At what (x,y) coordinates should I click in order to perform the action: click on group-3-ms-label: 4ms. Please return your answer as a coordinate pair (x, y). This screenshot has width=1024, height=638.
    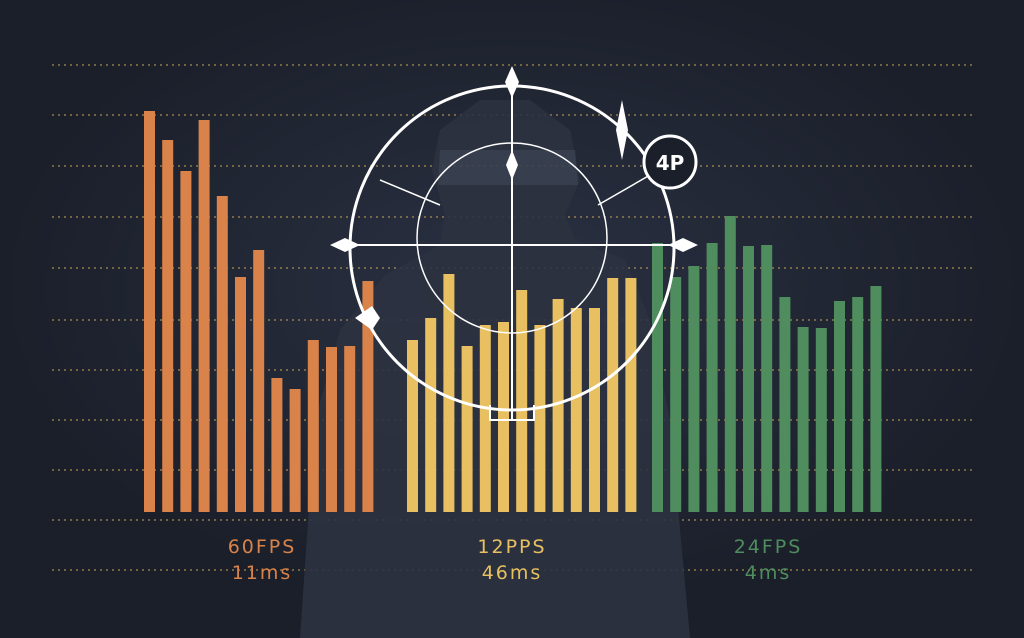
    Looking at the image, I should click on (768, 573).